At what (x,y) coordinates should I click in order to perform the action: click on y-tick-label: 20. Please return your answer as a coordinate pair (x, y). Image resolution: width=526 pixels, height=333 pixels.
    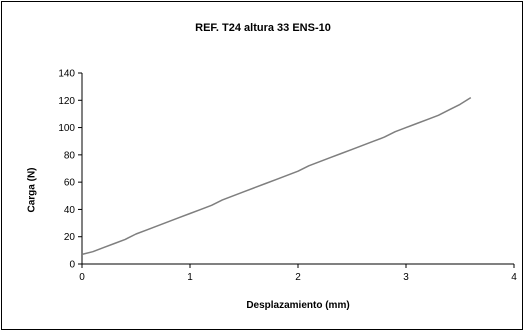
    Looking at the image, I should click on (70, 237).